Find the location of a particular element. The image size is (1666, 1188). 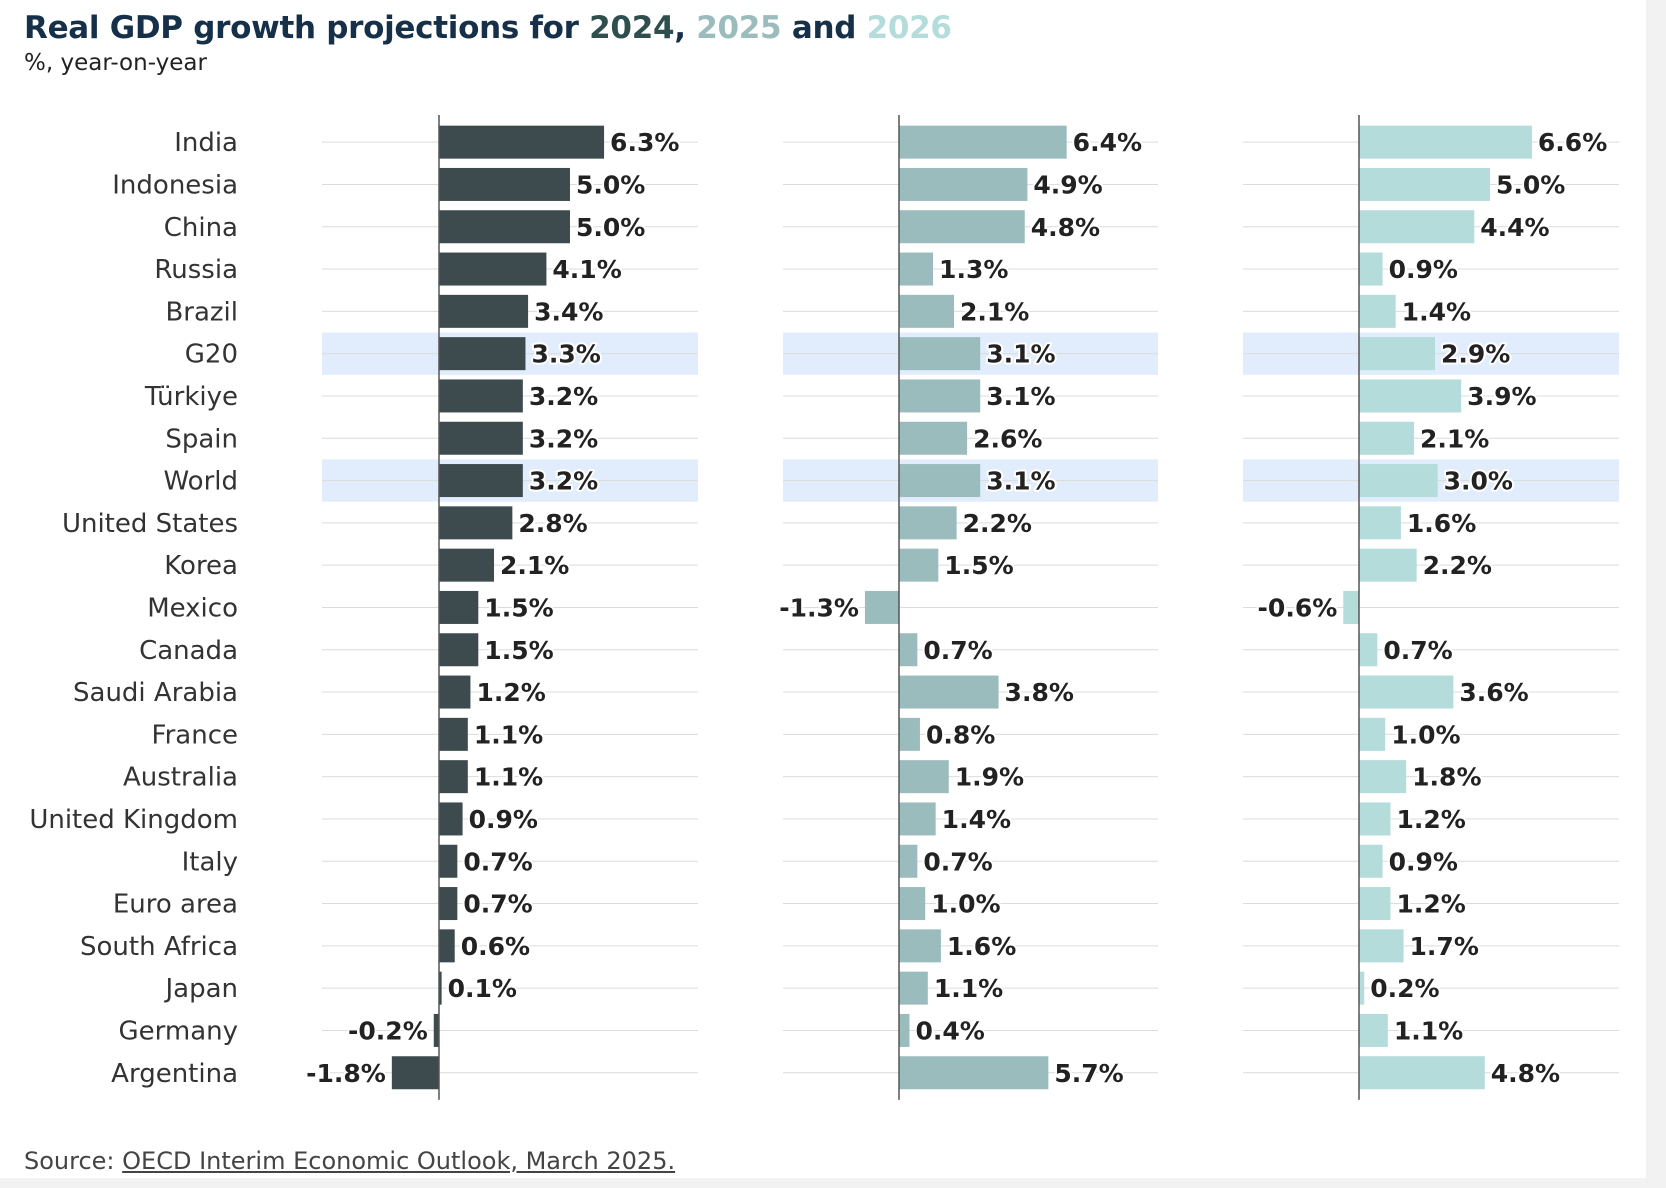

category-label-indonesia: Indonesia is located at coordinates (175, 185).